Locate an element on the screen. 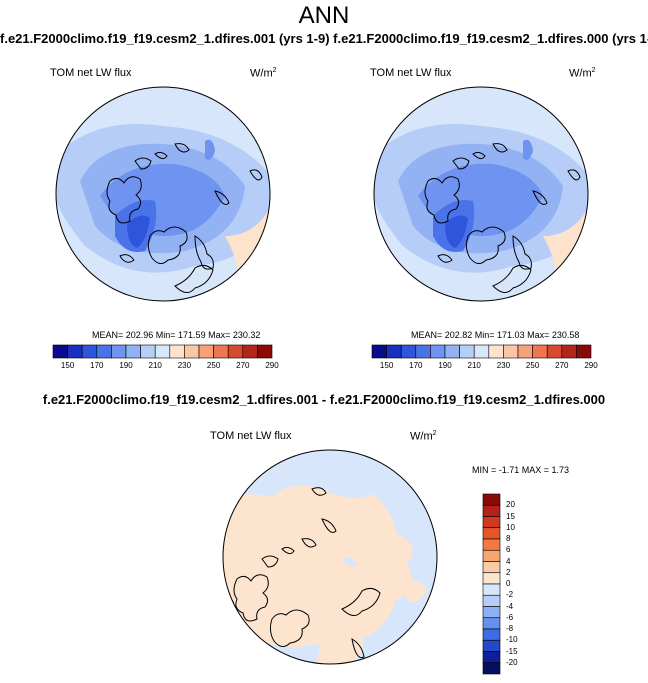 This screenshot has height=683, width=648. diff-polar-map is located at coordinates (330, 557).